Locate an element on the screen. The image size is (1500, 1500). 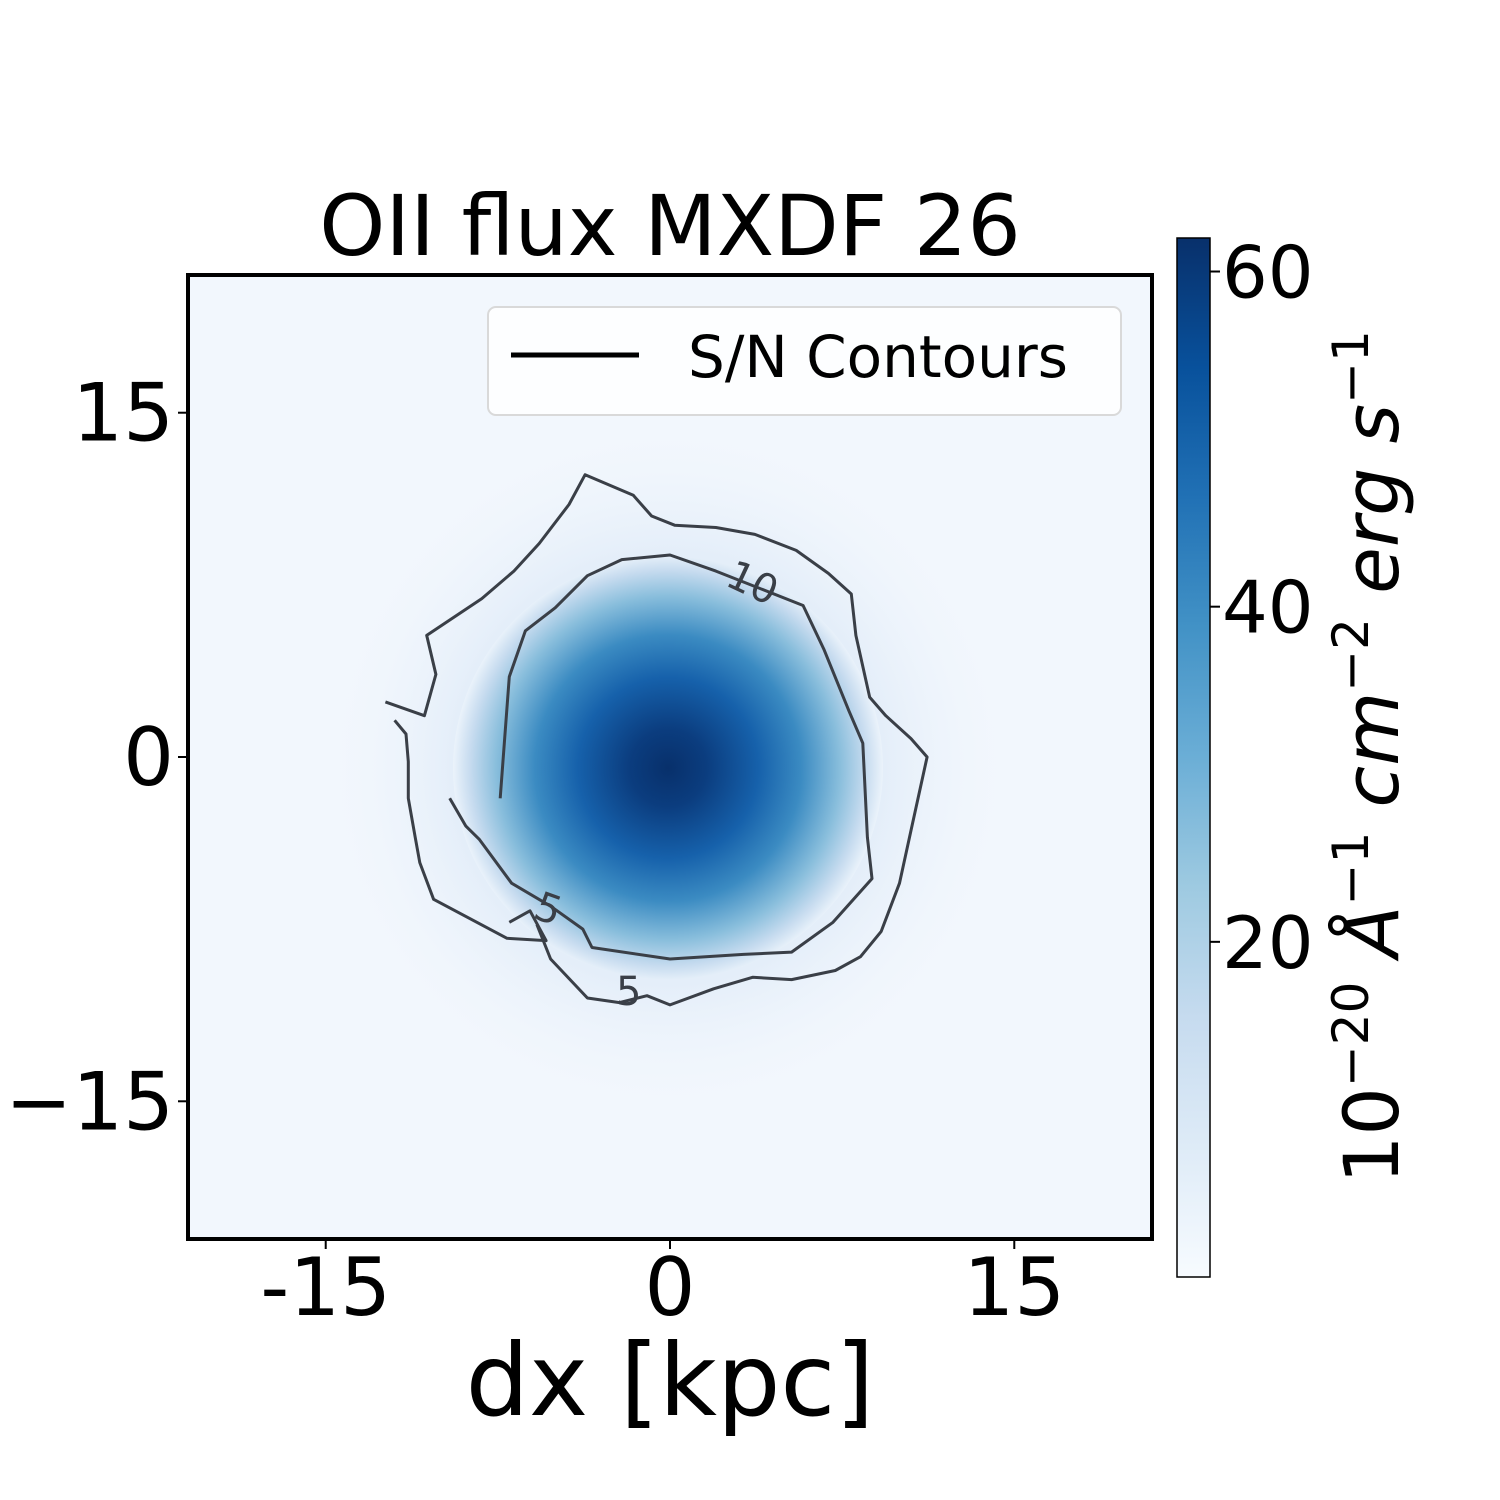
cb-label-exp4: −1 is located at coordinates (1351, 367).